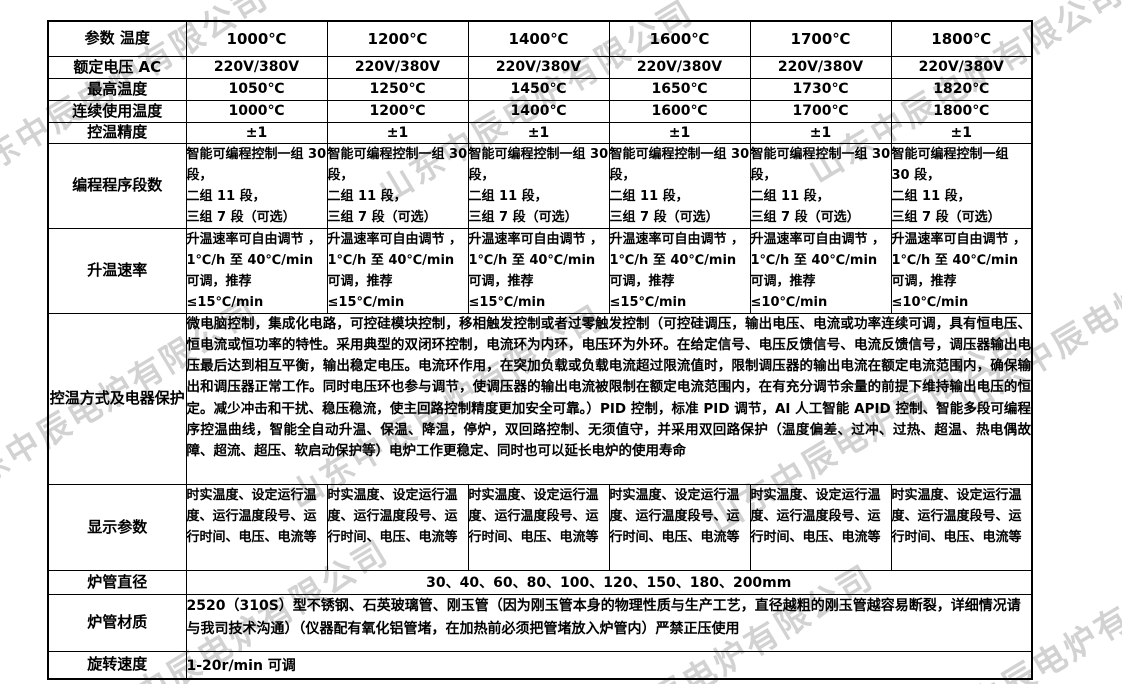 The image size is (1122, 684). I want to click on row-label-max-temperature: 最高温度, so click(117, 89).